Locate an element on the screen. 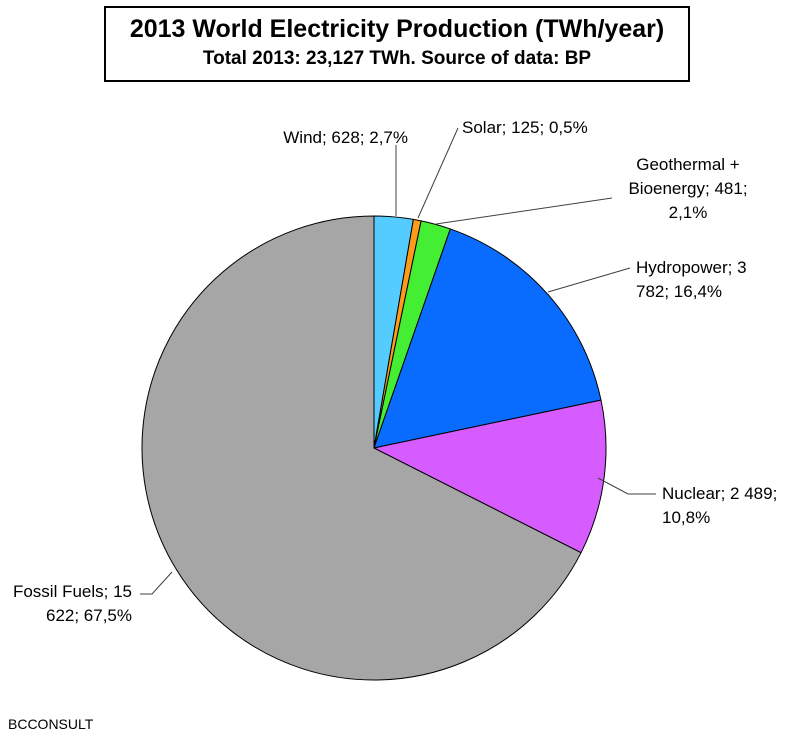 Image resolution: width=800 pixels, height=739 pixels. pie-slice-nuclear is located at coordinates (490, 476).